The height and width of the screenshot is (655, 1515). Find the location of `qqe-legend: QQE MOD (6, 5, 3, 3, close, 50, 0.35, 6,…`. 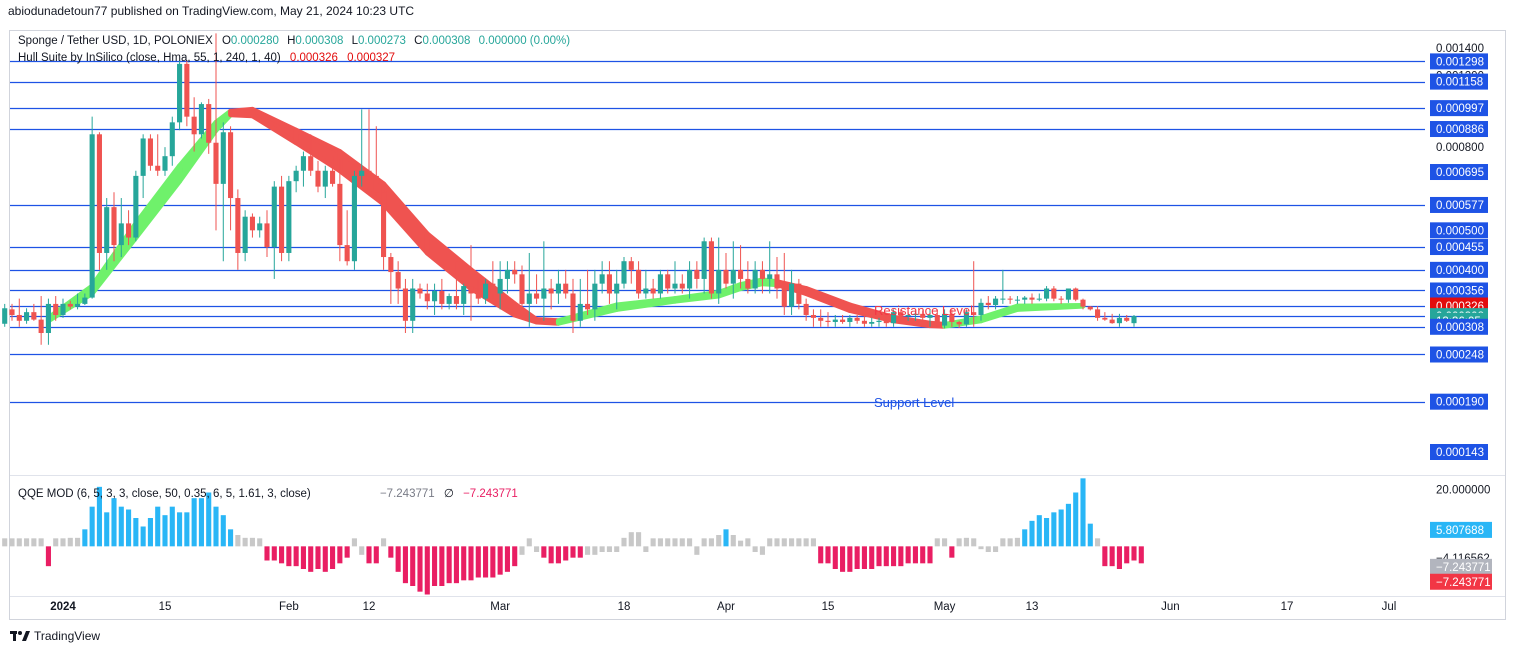

qqe-legend: QQE MOD (6, 5, 3, 3, close, 50, 0.35, 6,… is located at coordinates (271, 493).